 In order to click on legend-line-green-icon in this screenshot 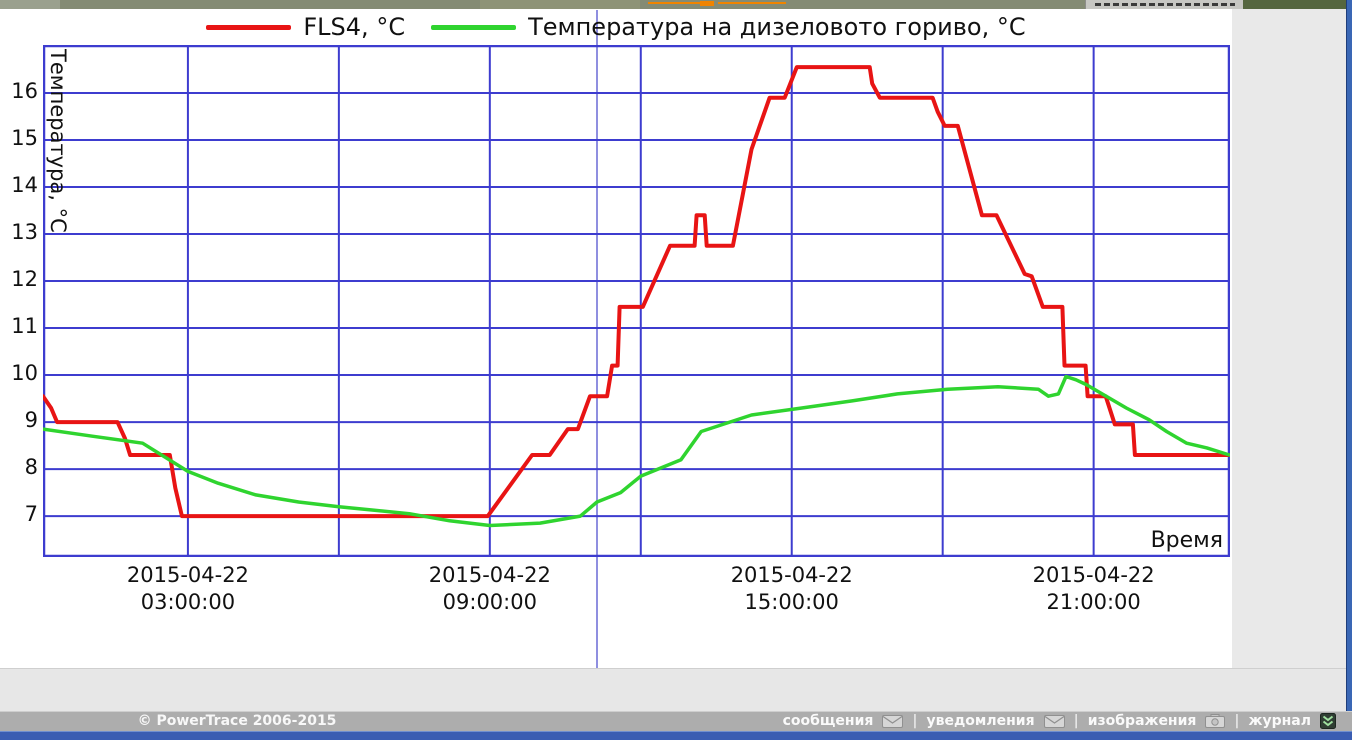, I will do `click(474, 27)`.